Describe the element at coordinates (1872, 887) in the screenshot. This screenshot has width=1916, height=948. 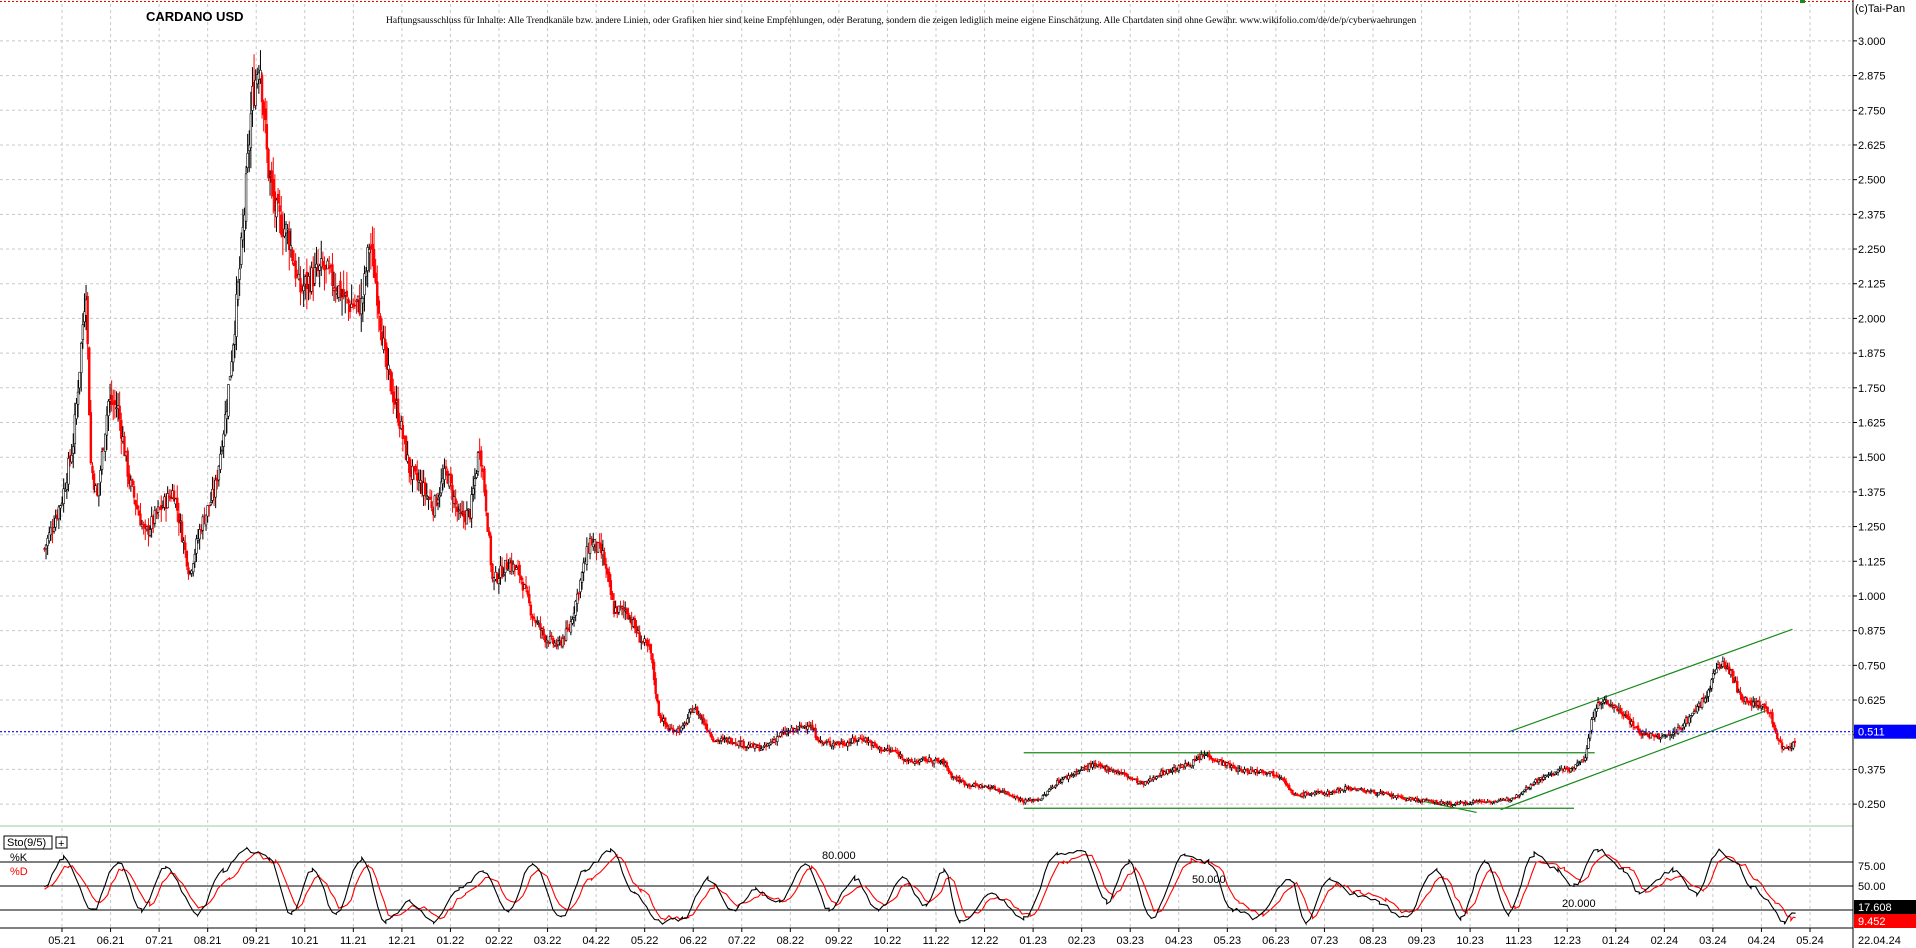
I see `stochastic-y-tick-label: 50.00` at that location.